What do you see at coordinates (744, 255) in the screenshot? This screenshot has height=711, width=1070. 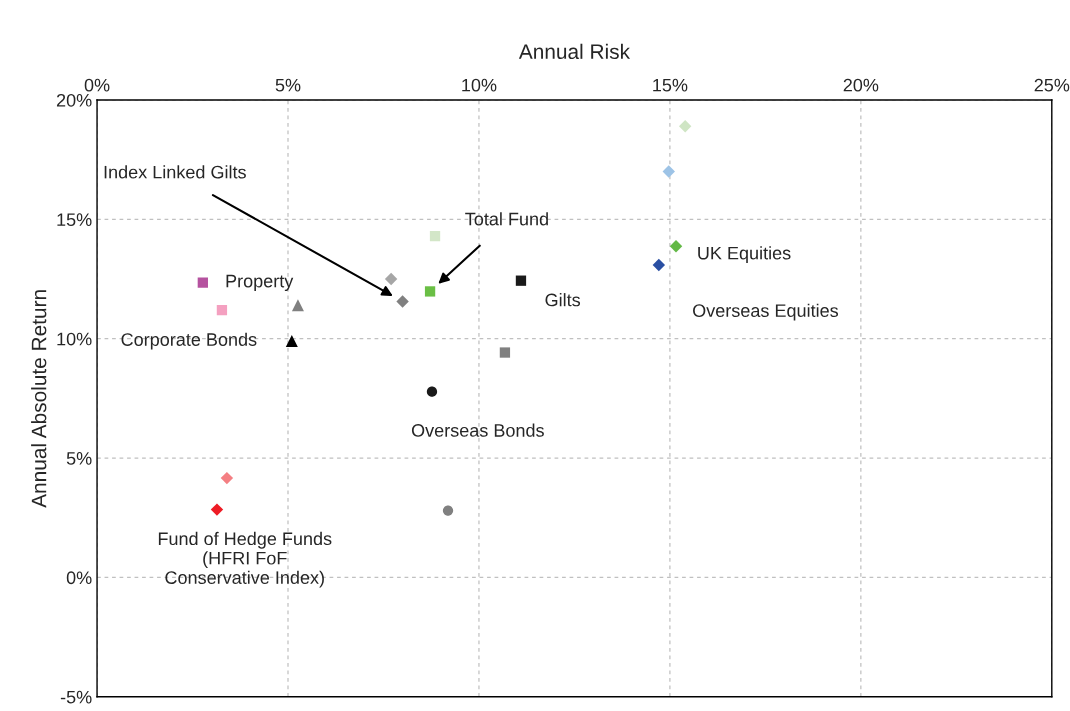 I see `series-label: UK Equities` at bounding box center [744, 255].